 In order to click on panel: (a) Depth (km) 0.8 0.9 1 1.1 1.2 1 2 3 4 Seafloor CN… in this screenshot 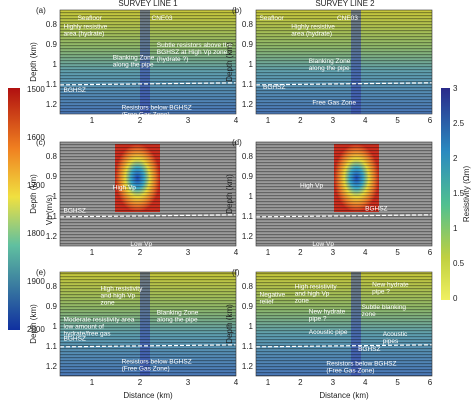, I will do `click(134, 65)`.